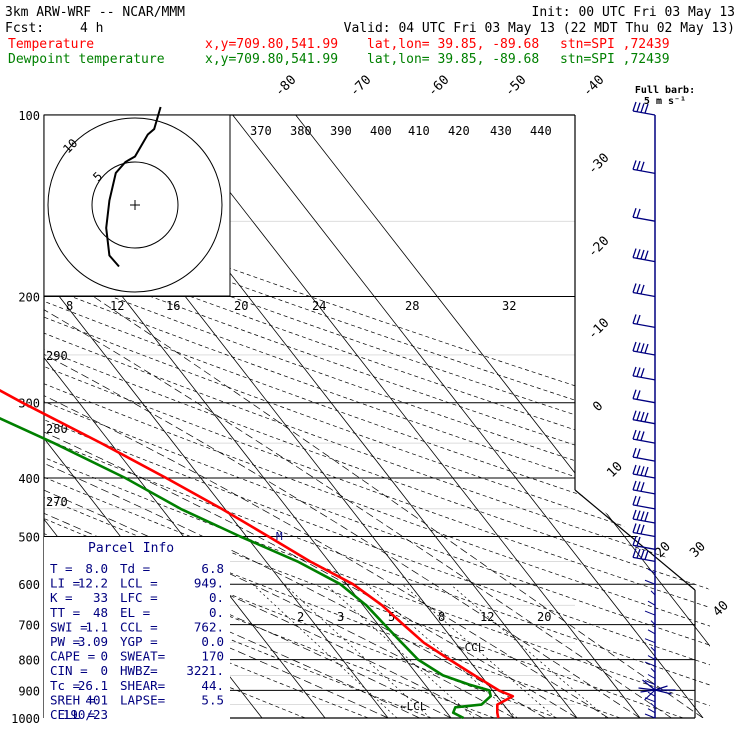 This screenshot has height=740, width=740. What do you see at coordinates (57, 502) in the screenshot?
I see `dry-adiabat-label: 270` at bounding box center [57, 502].